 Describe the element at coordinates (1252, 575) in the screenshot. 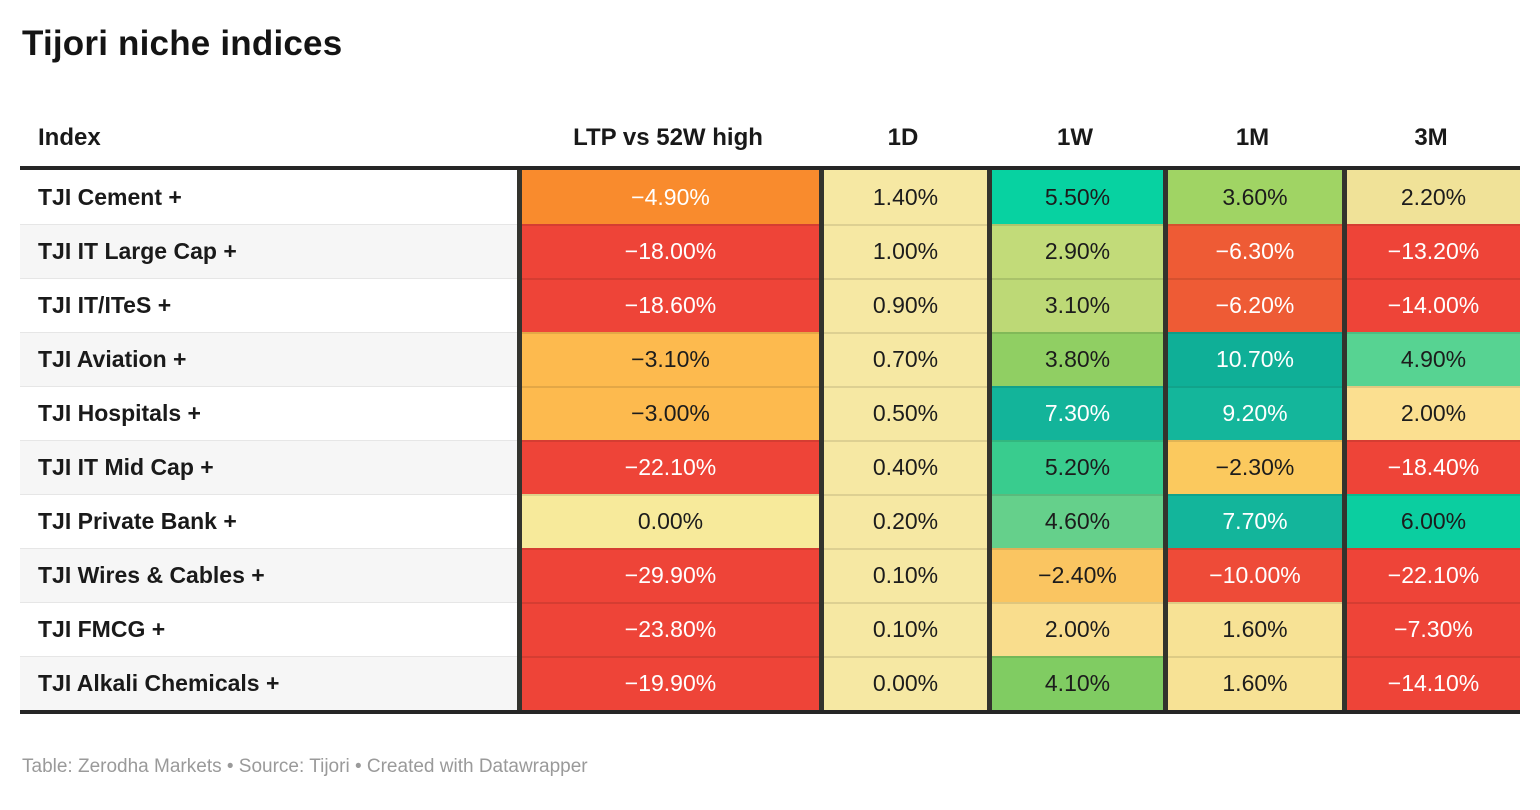

I see `value-cell: −10.00%` at that location.